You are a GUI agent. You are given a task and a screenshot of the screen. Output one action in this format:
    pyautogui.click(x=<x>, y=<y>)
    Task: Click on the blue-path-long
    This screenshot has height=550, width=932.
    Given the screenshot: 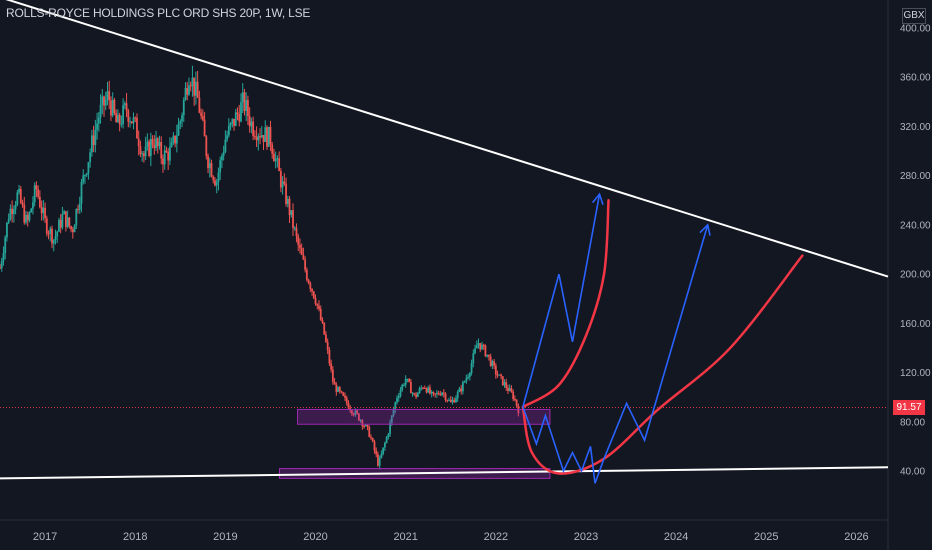 What is the action you would take?
    pyautogui.click(x=615, y=354)
    